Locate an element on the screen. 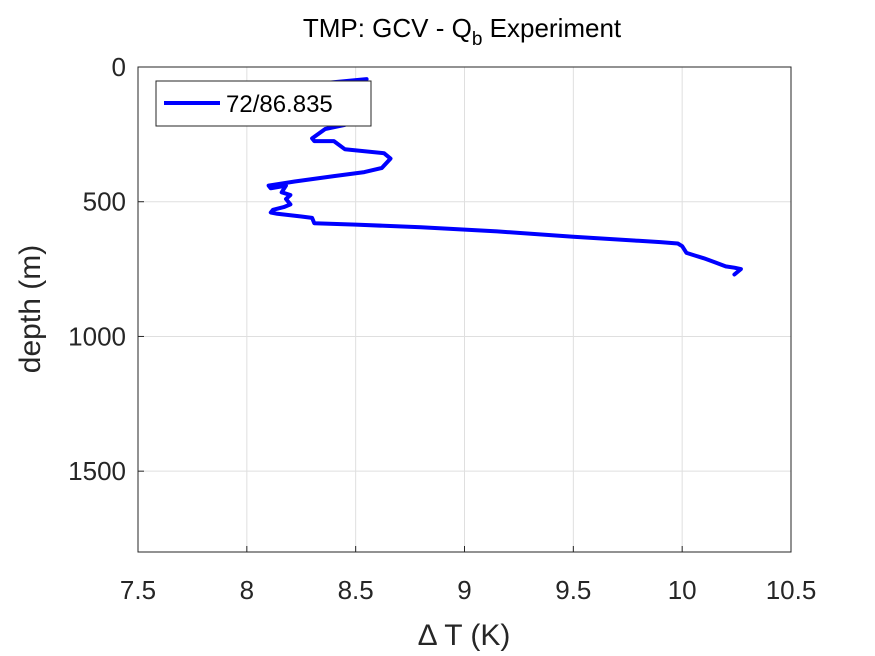  x-tick-label: 7.5 is located at coordinates (138, 590).